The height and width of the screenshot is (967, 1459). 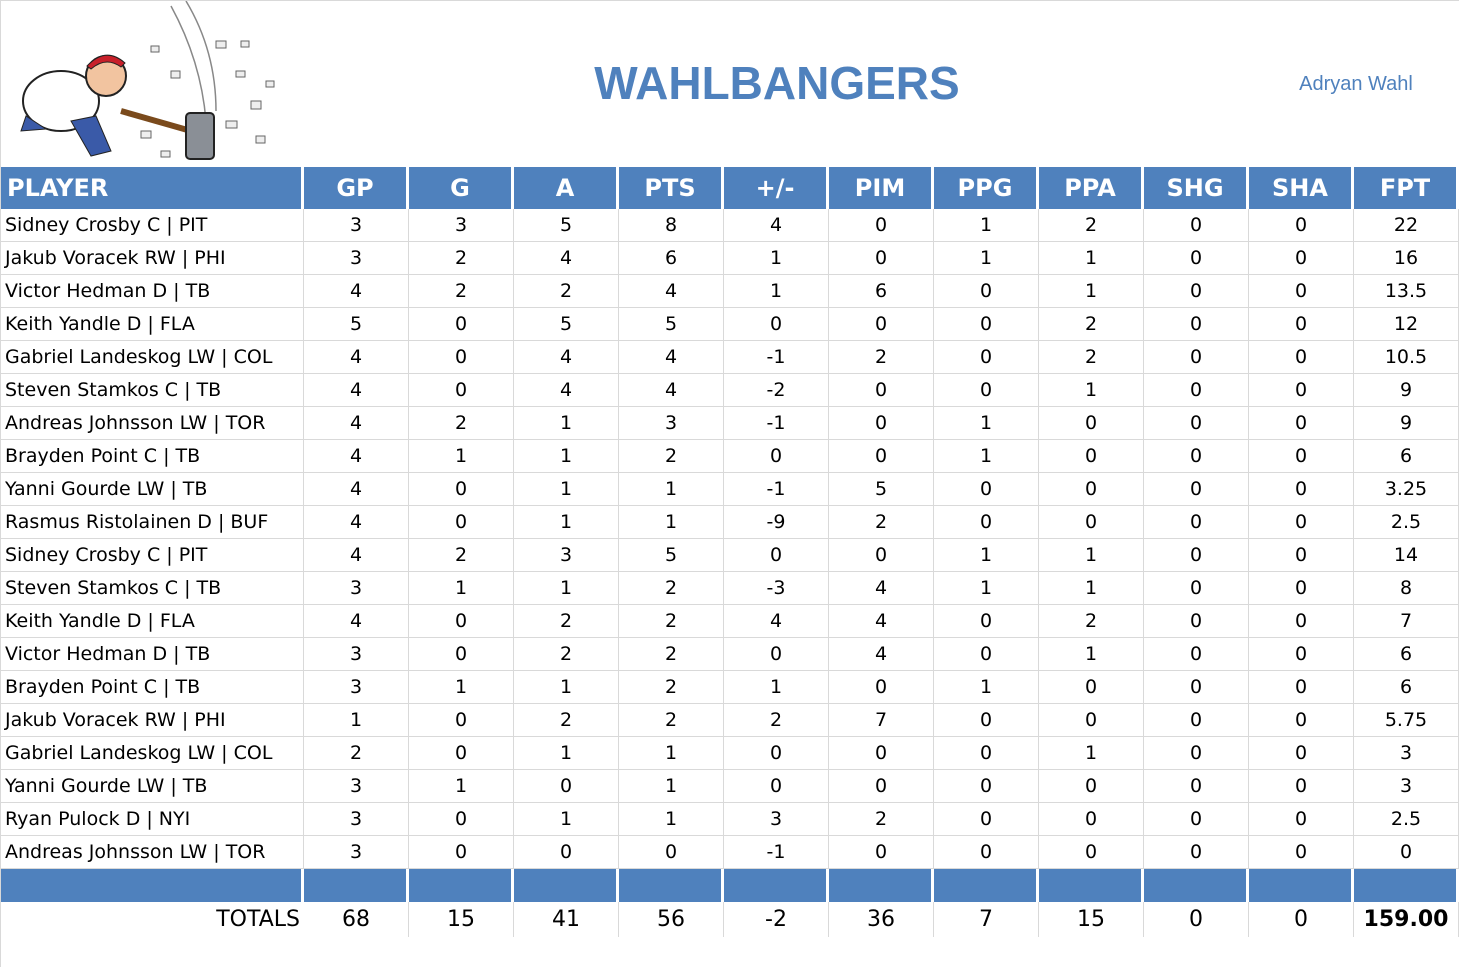 What do you see at coordinates (152, 819) in the screenshot?
I see `player-cell: Ryan Pulock D | NYI` at bounding box center [152, 819].